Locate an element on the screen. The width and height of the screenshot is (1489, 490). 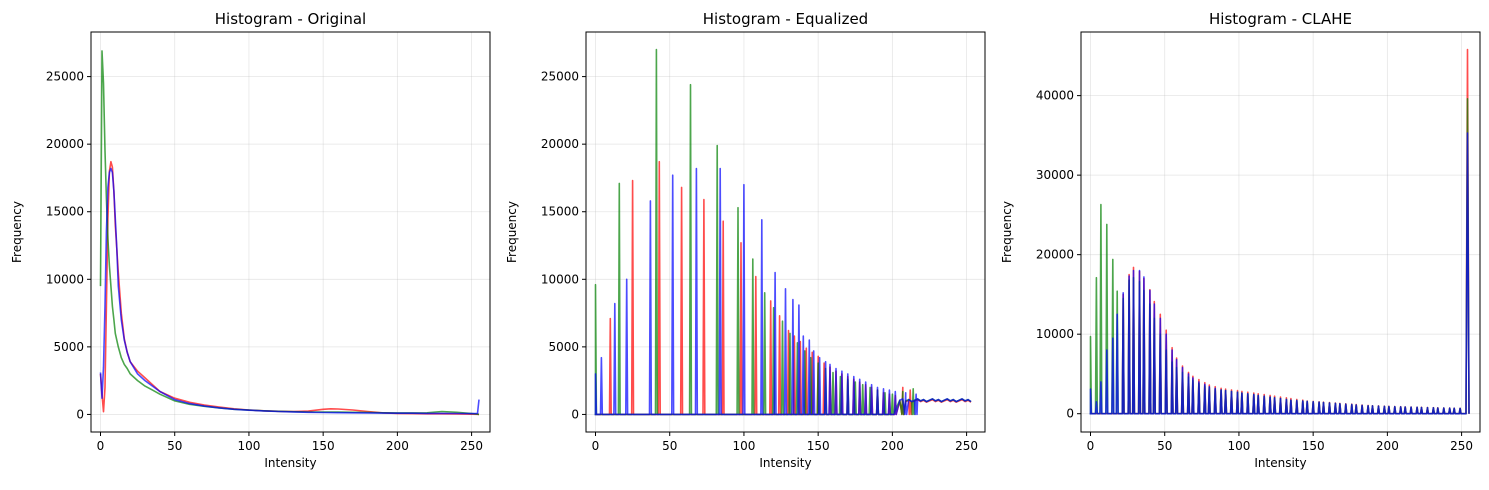
chart-title: Histogram - CLAHE is located at coordinates (1280, 19).